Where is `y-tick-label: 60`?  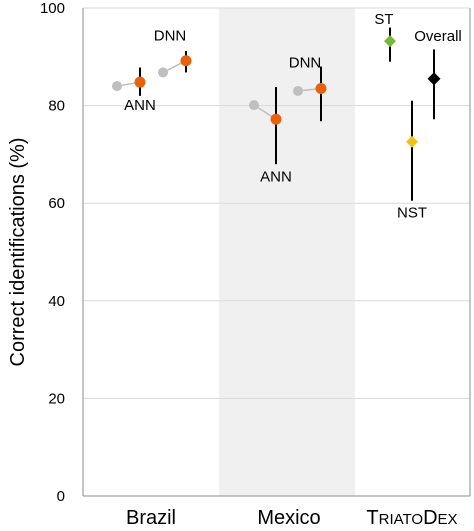 y-tick-label: 60 is located at coordinates (56, 203).